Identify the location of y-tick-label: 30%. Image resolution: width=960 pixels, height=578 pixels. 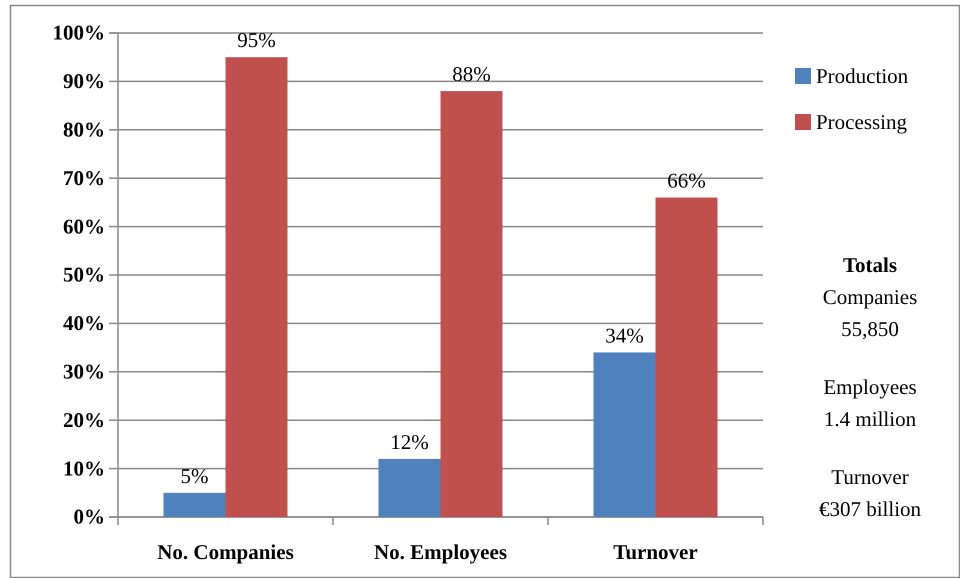
(84, 372).